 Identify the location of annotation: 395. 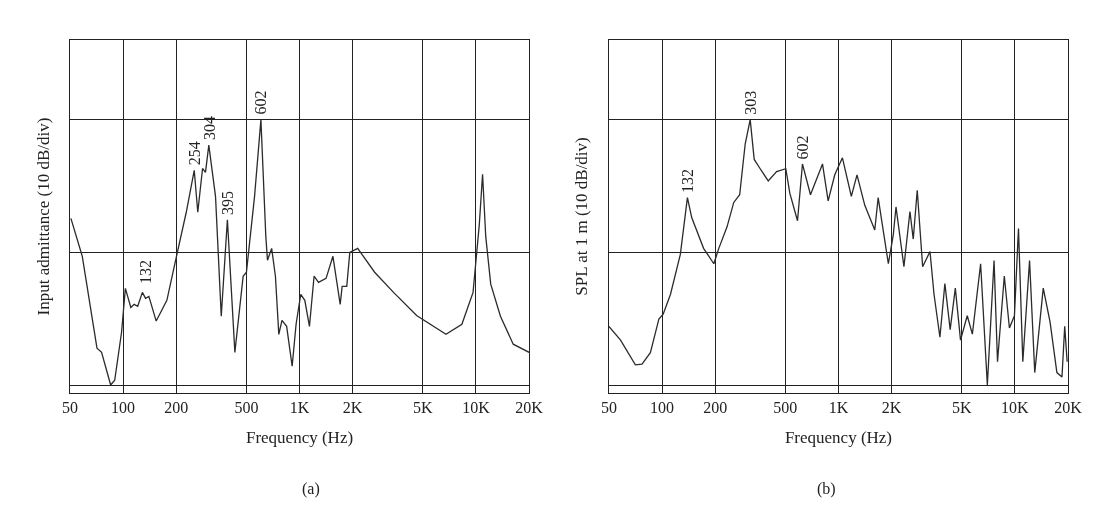
(227, 203).